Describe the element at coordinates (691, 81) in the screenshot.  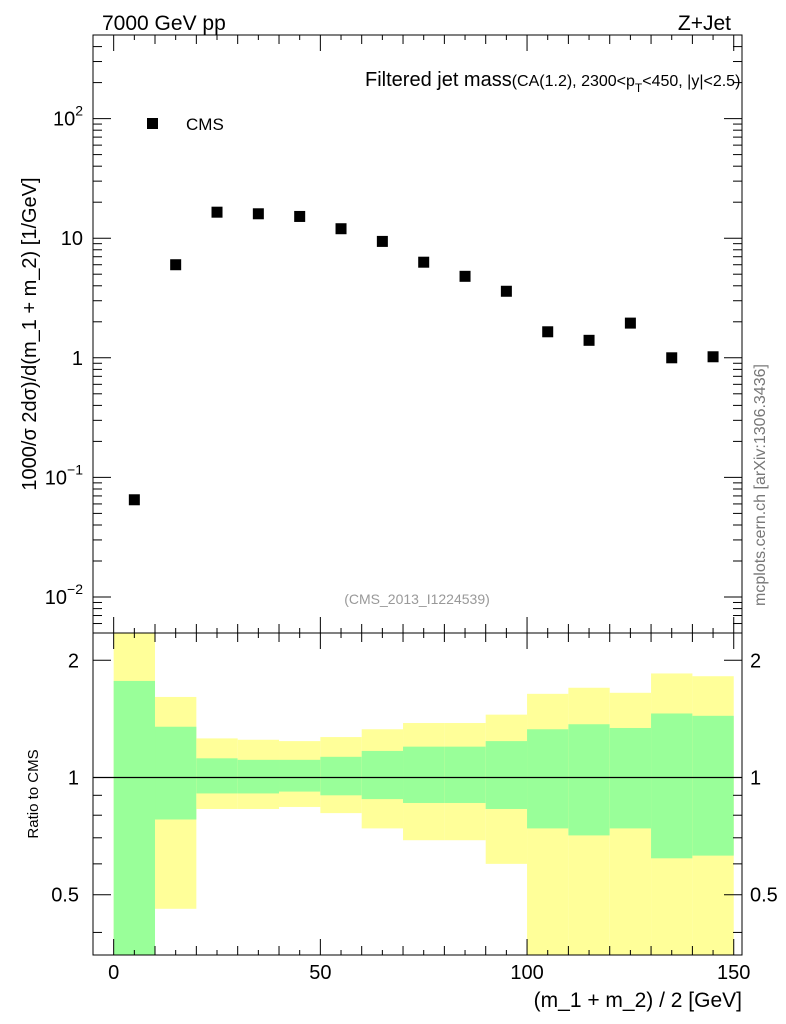
I see `chart-title-sub-b: <450, |y|<2.5)` at that location.